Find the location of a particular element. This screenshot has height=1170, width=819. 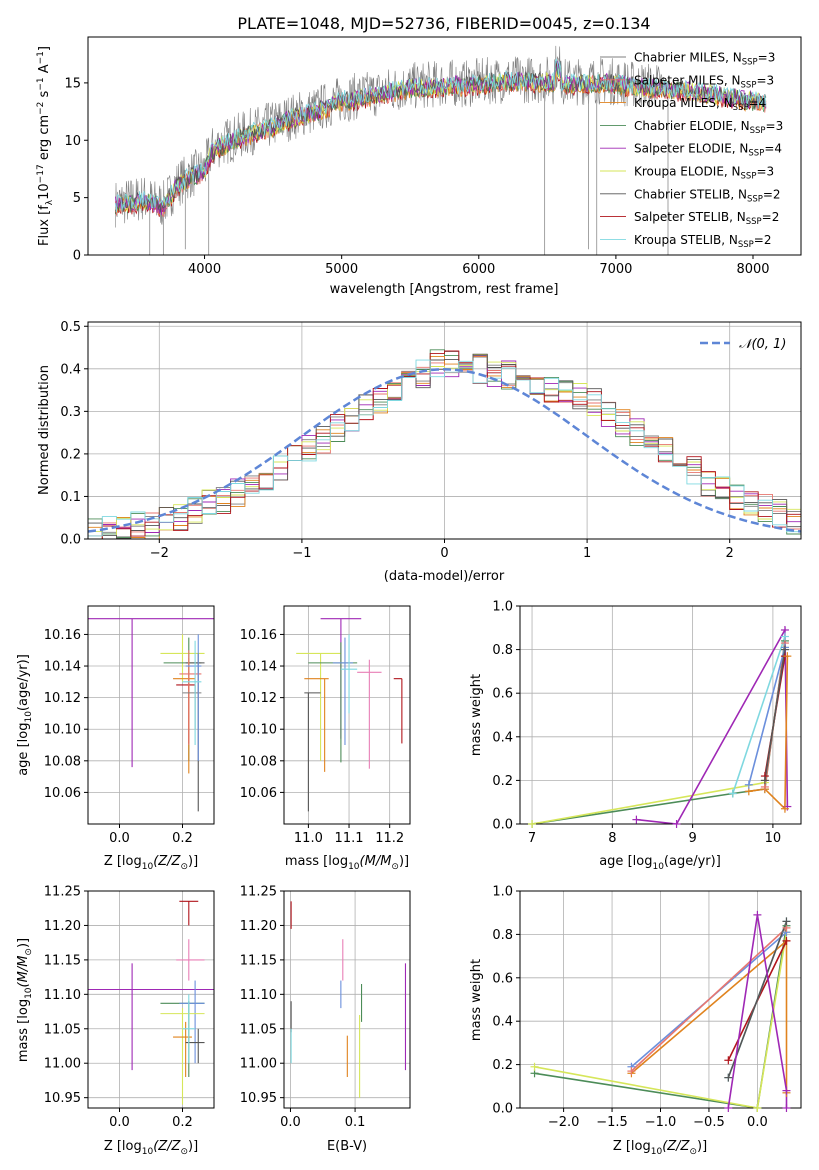

y-tick-label: 0 is located at coordinates (77, 256).